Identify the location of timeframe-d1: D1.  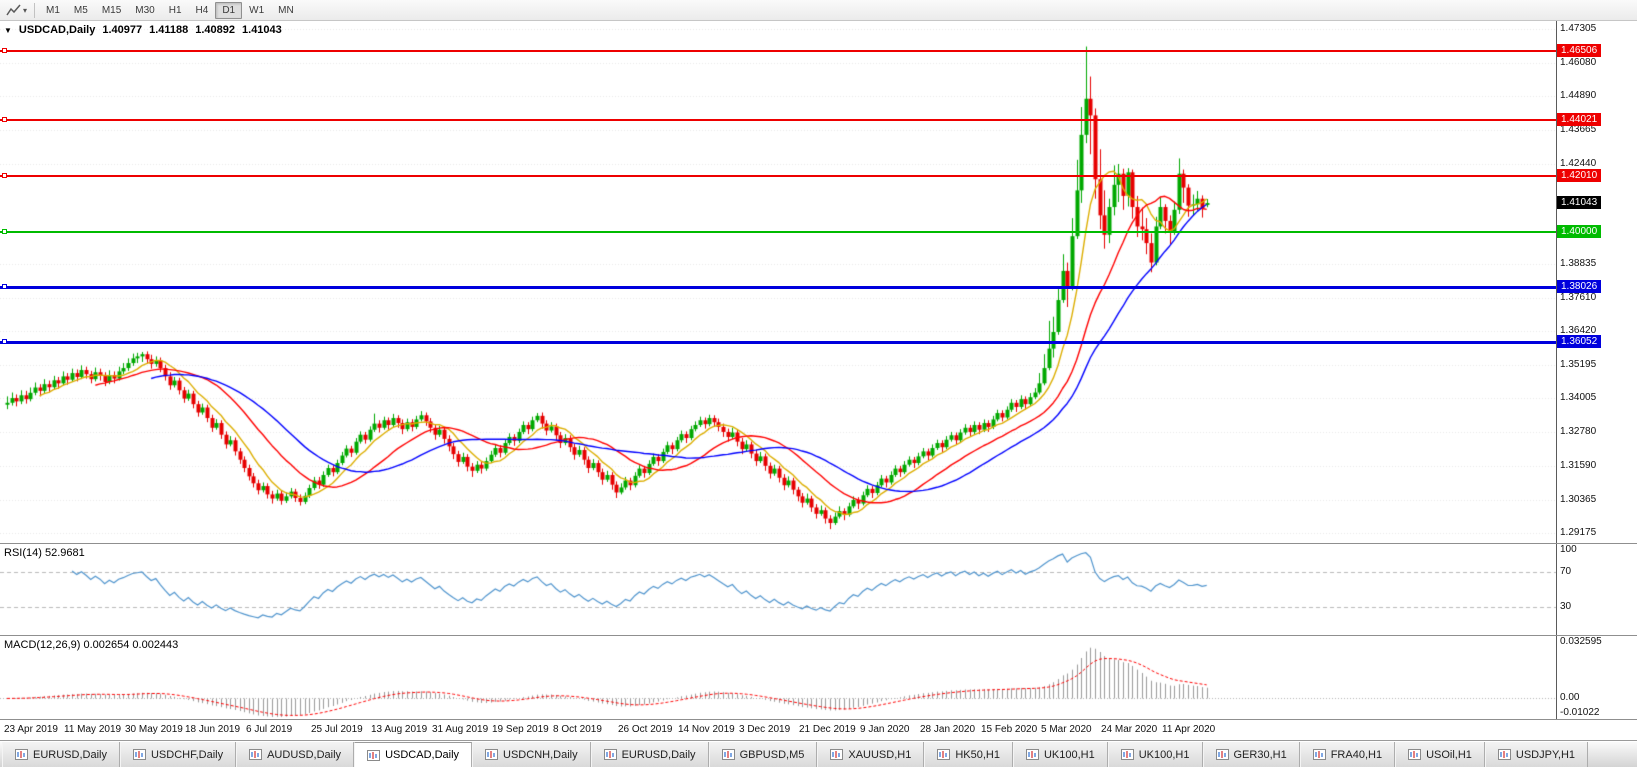
(229, 10).